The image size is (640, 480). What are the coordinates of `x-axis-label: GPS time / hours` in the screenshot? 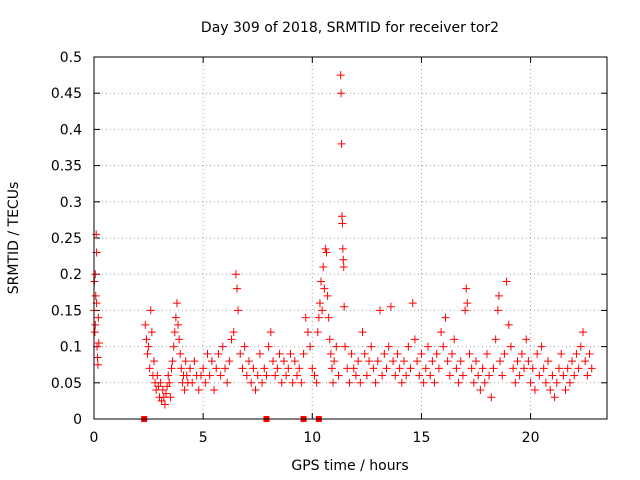 It's located at (349, 466).